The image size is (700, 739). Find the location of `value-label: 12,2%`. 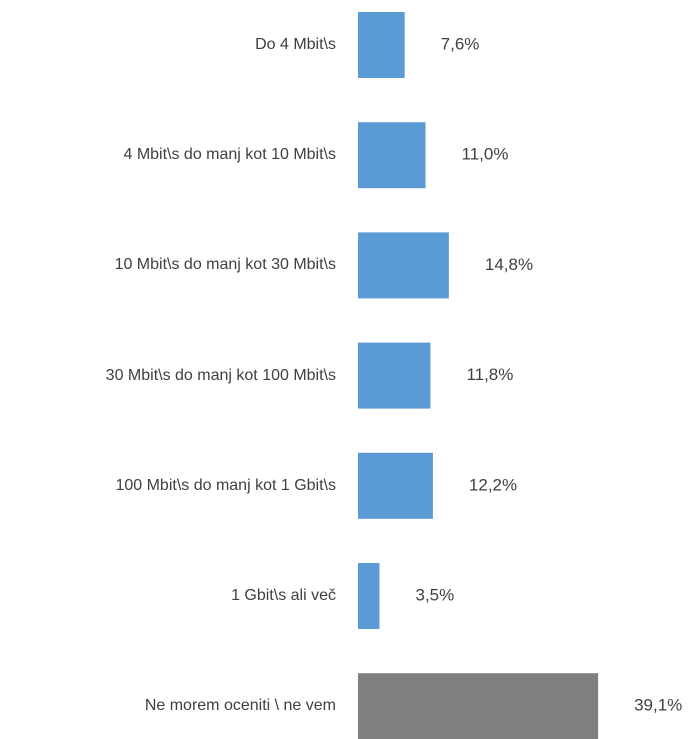

value-label: 12,2% is located at coordinates (493, 484).